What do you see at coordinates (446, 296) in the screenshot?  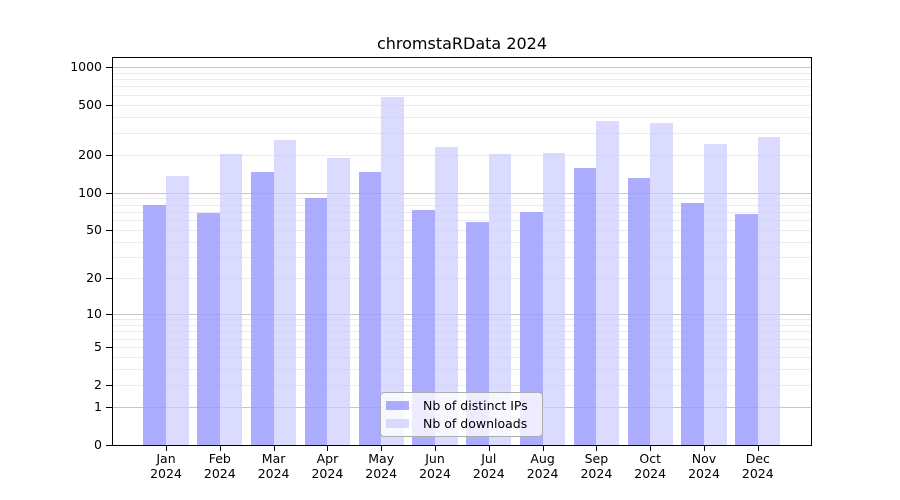 I see `bar-downloads-jun` at bounding box center [446, 296].